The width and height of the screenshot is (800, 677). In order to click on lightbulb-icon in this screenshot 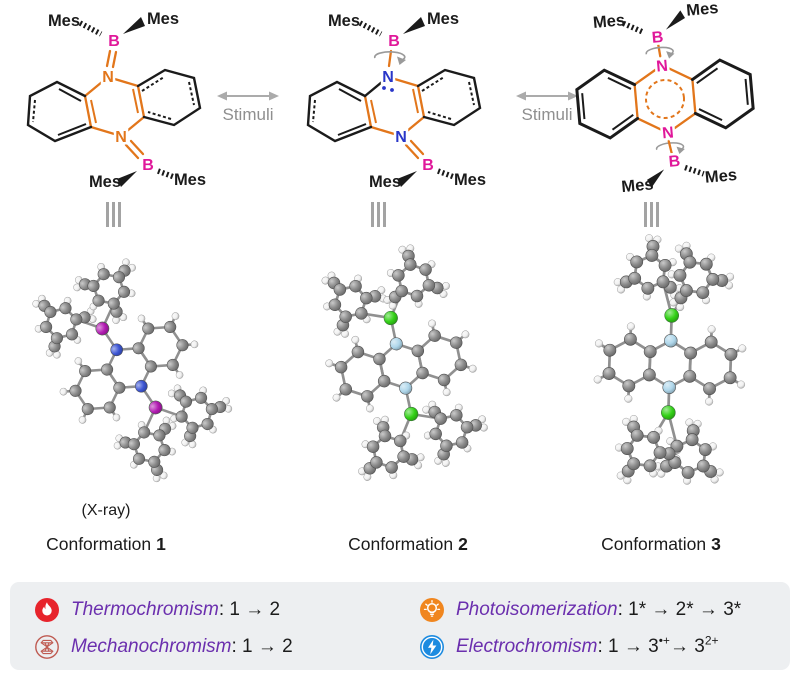, I will do `click(432, 610)`.